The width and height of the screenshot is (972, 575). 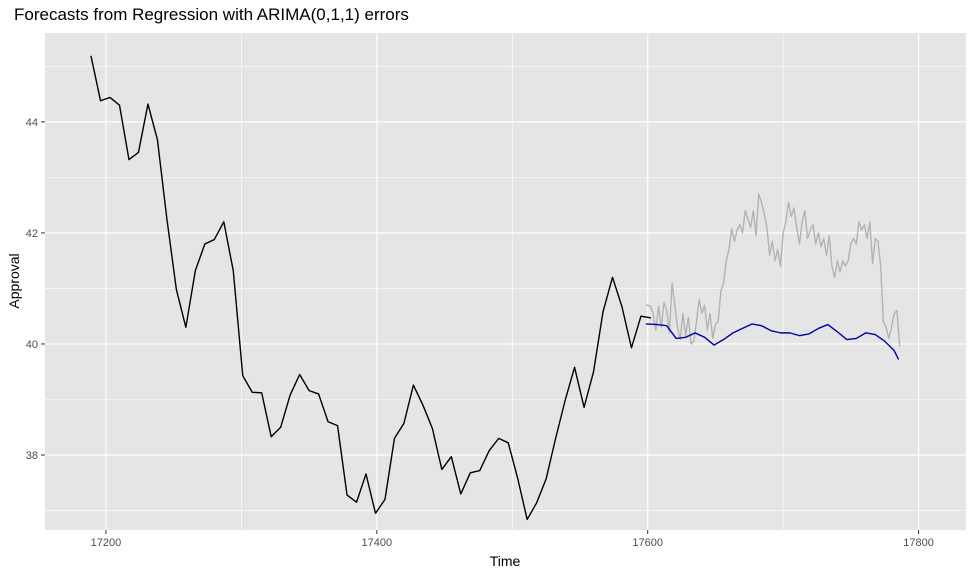 I want to click on y-tick-label: 42, so click(x=32, y=234).